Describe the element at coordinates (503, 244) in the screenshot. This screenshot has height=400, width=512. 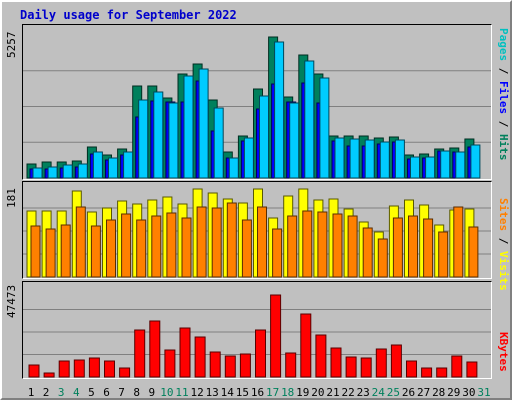
I see `legend-sites-visits: Sites / Visits` at that location.